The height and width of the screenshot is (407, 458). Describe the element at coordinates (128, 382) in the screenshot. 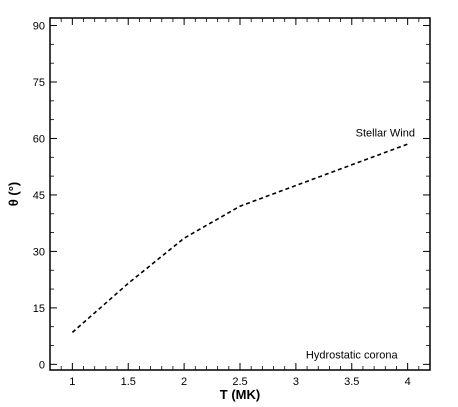

I see `x-tick-label: 1.5` at that location.